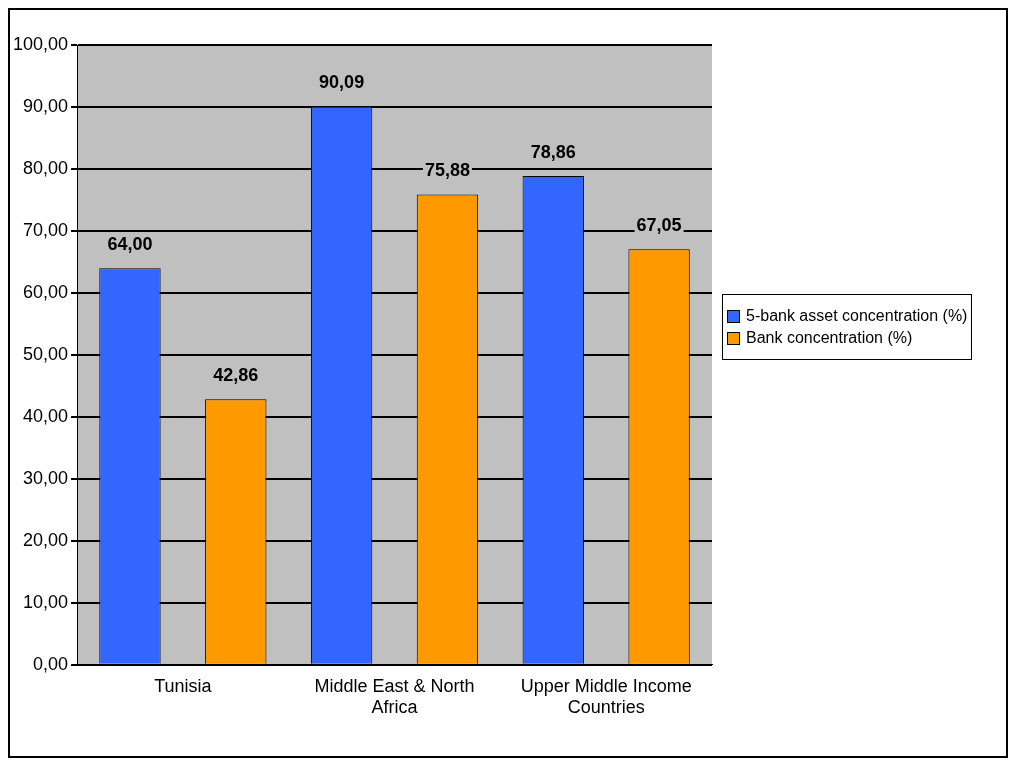 Image resolution: width=1012 pixels, height=762 pixels. What do you see at coordinates (659, 225) in the screenshot?
I see `data-label: 67,05` at bounding box center [659, 225].